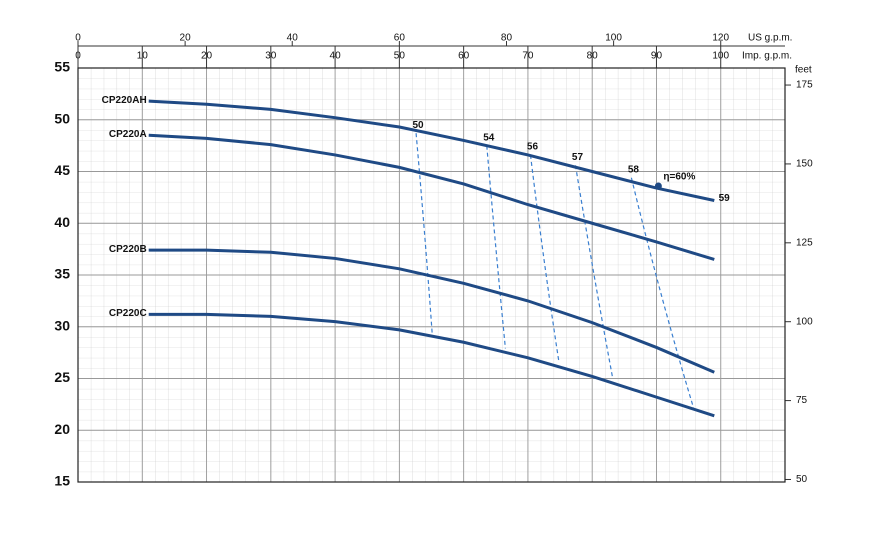  Describe the element at coordinates (62, 481) in the screenshot. I see `y-tick-label: 15` at that location.